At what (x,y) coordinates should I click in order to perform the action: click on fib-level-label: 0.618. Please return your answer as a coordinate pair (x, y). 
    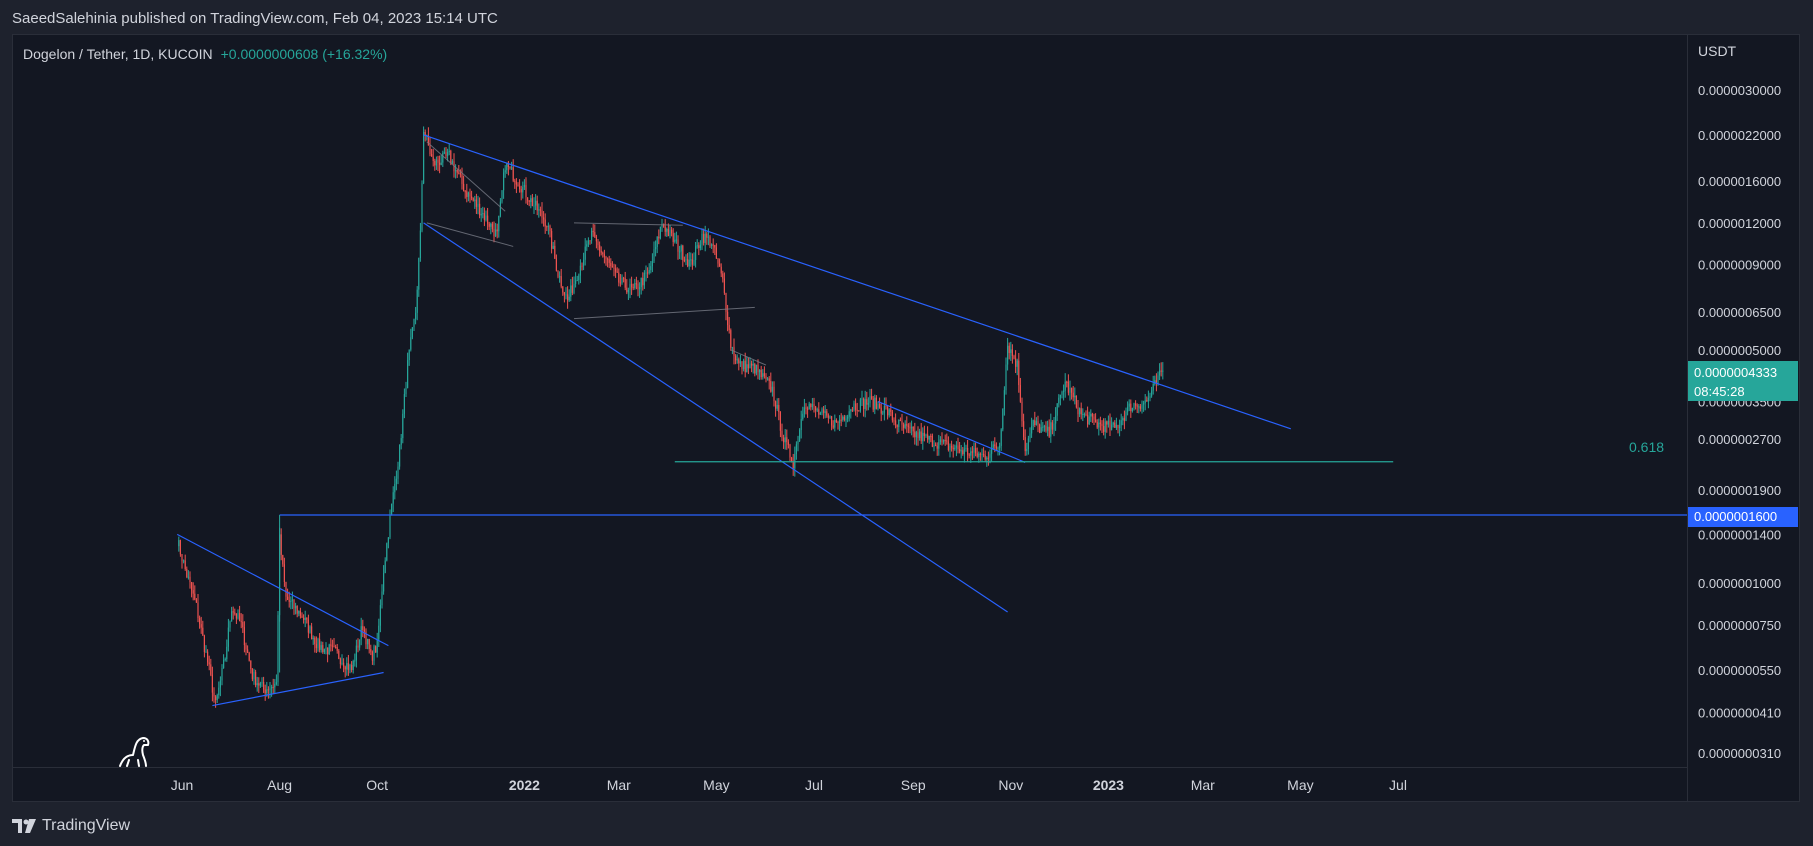
    Looking at the image, I should click on (1646, 447).